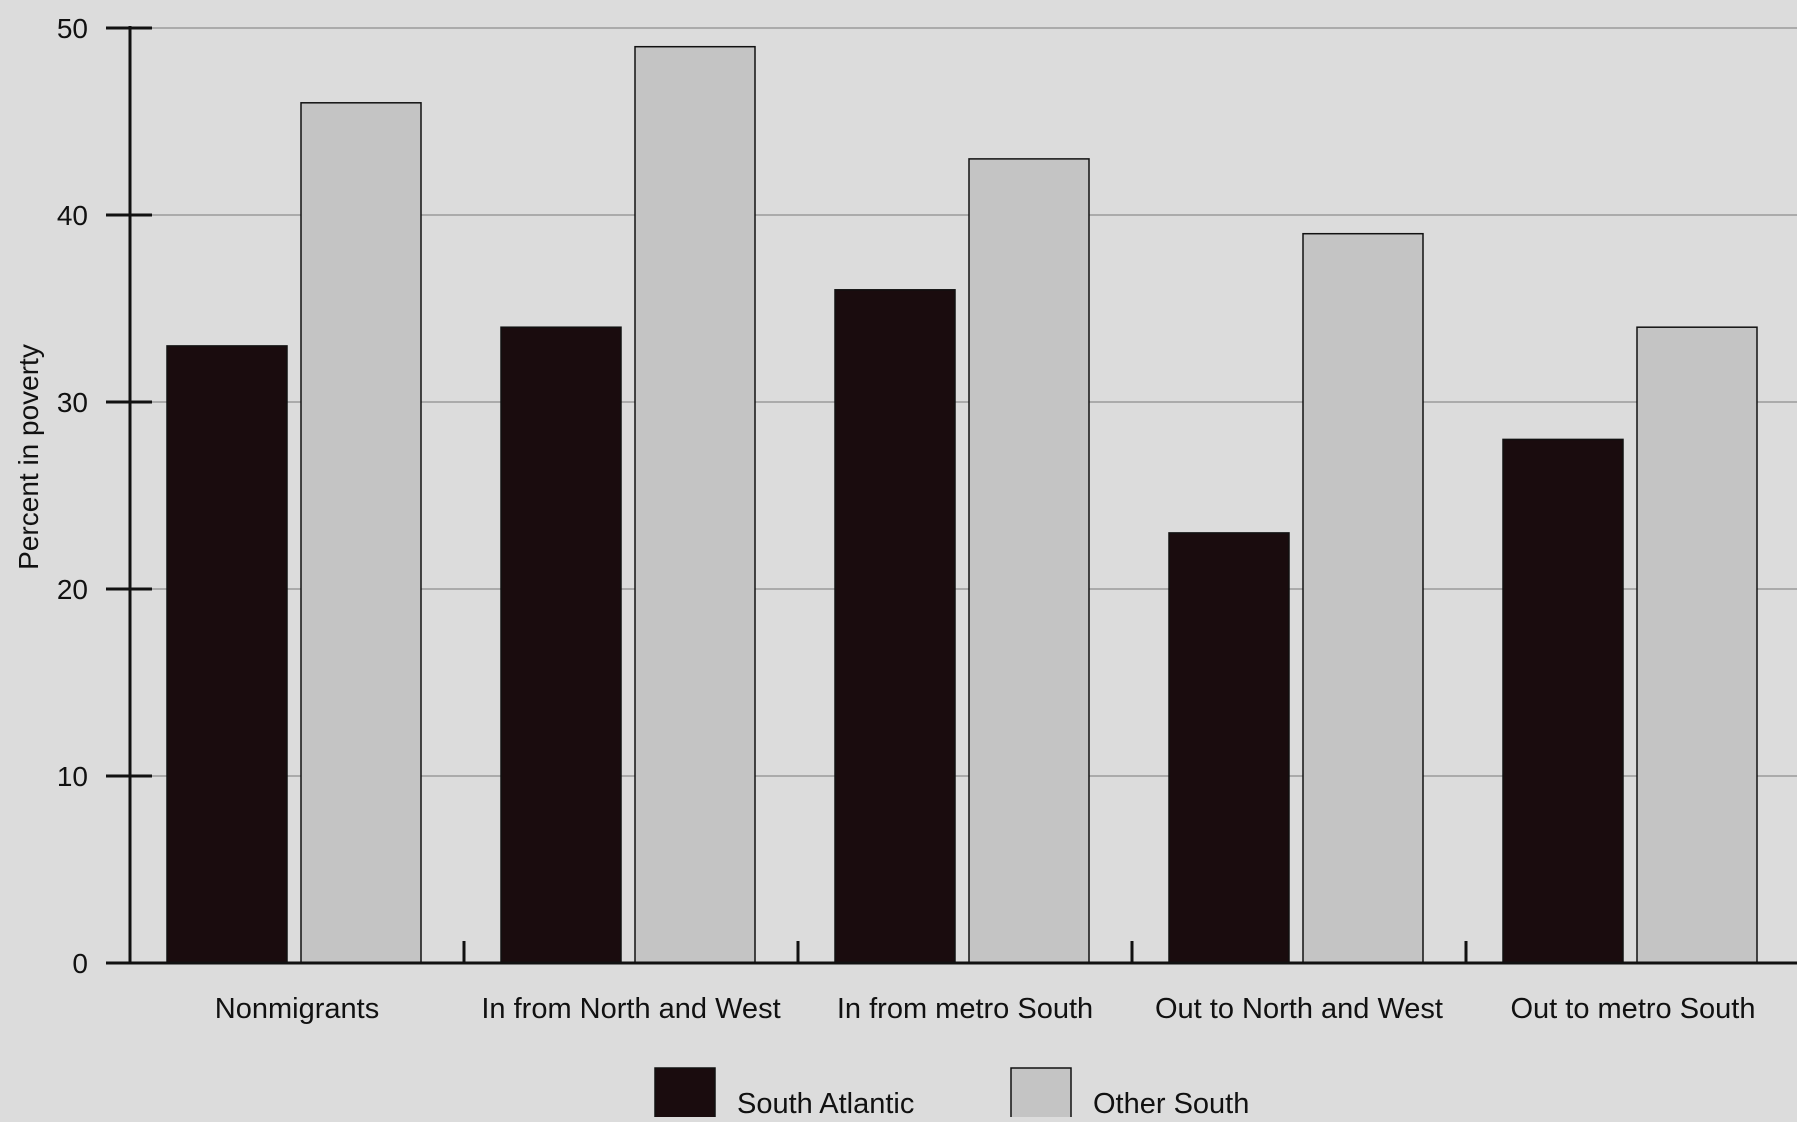 The width and height of the screenshot is (1797, 1122). I want to click on y-tick-label: 20, so click(72, 589).